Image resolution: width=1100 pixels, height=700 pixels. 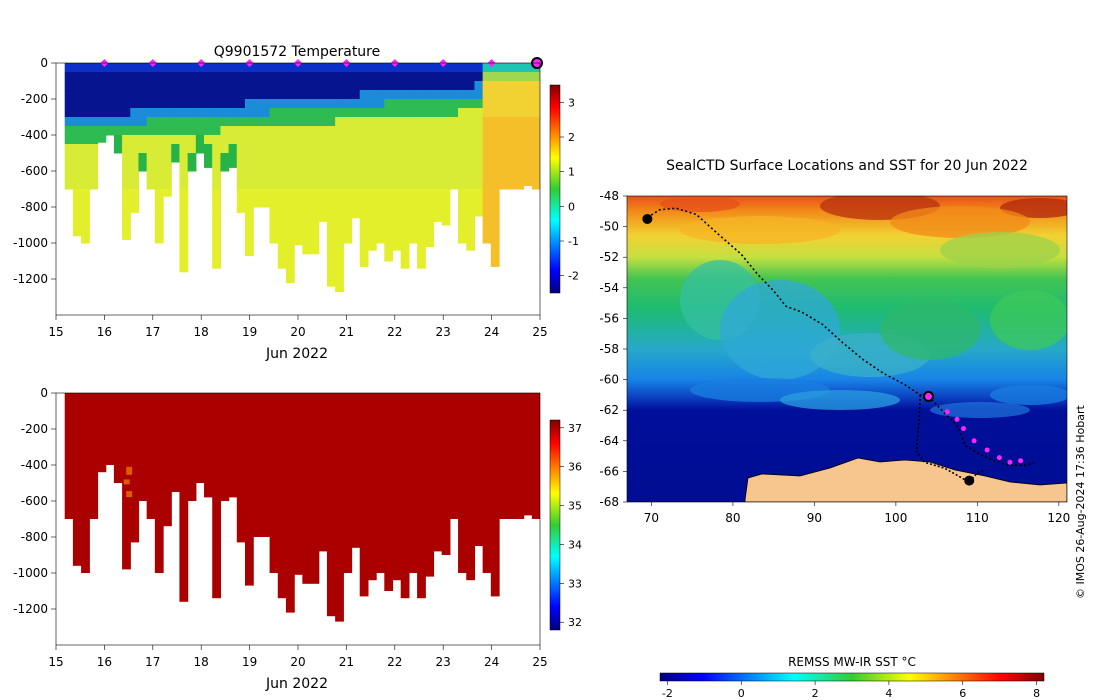 What do you see at coordinates (987, 450) in the screenshot?
I see `recent-location-dot` at bounding box center [987, 450].